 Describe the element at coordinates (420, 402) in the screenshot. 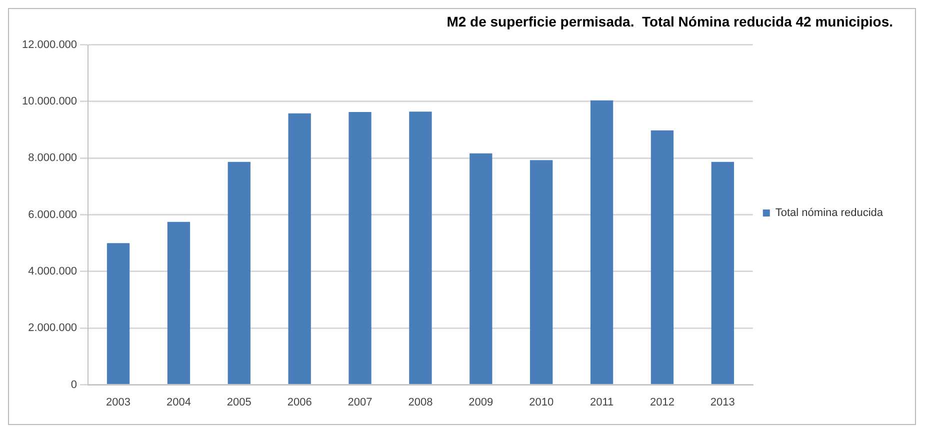

I see `x-tick-label: 2008` at that location.